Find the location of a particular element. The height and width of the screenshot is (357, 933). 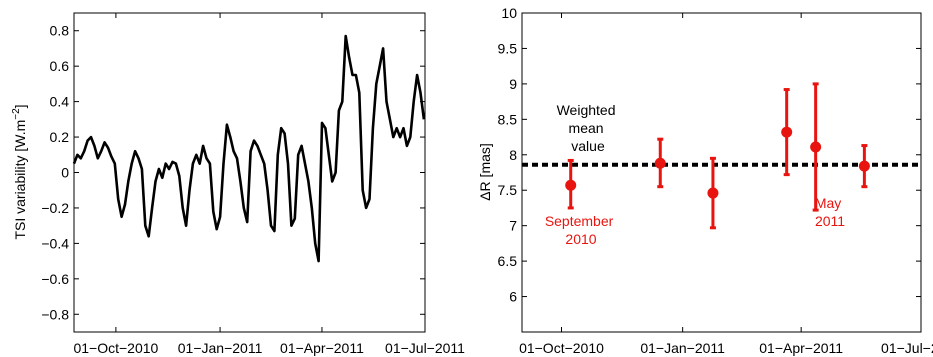

tsi-x-tick-label: 01−Oct−2010 is located at coordinates (115, 348).